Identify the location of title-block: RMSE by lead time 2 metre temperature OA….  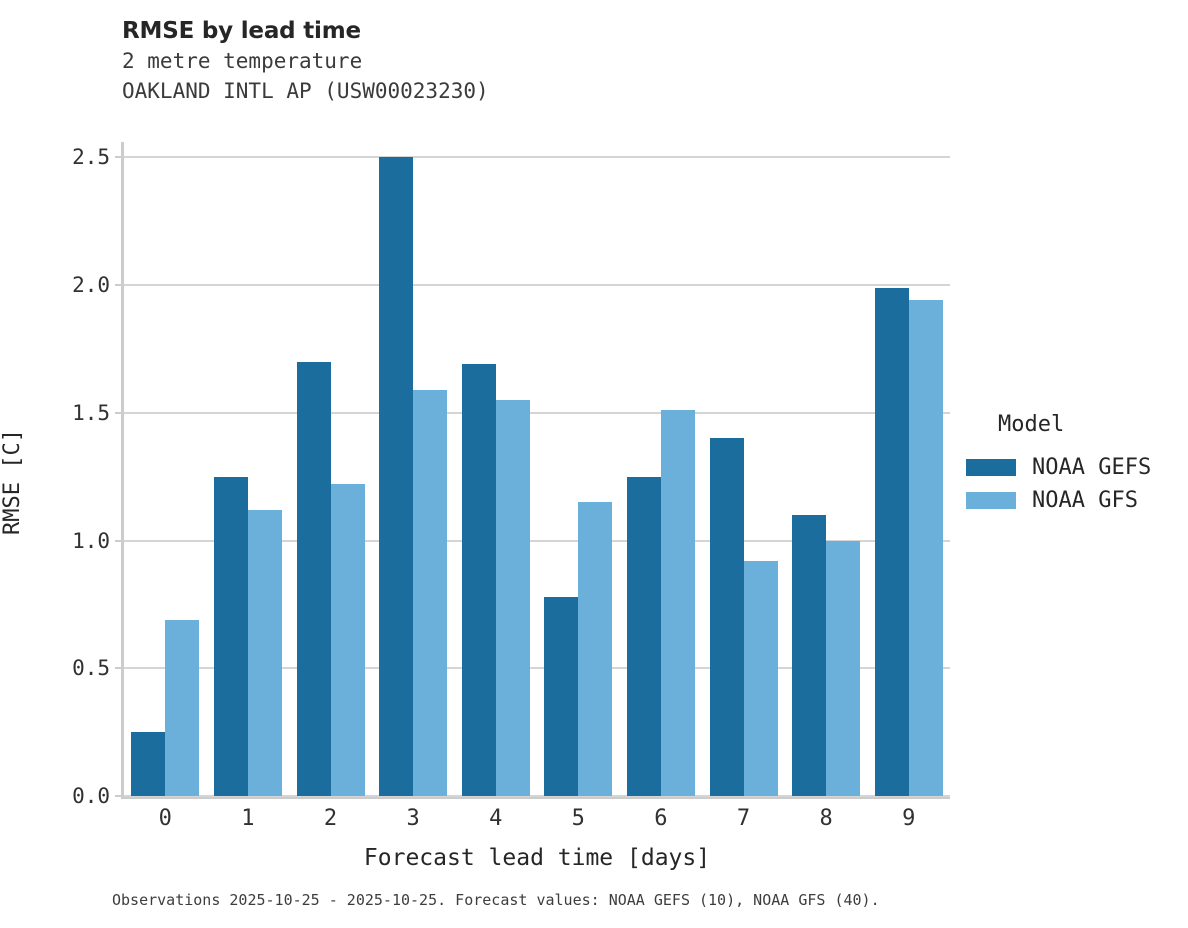
(522, 61).